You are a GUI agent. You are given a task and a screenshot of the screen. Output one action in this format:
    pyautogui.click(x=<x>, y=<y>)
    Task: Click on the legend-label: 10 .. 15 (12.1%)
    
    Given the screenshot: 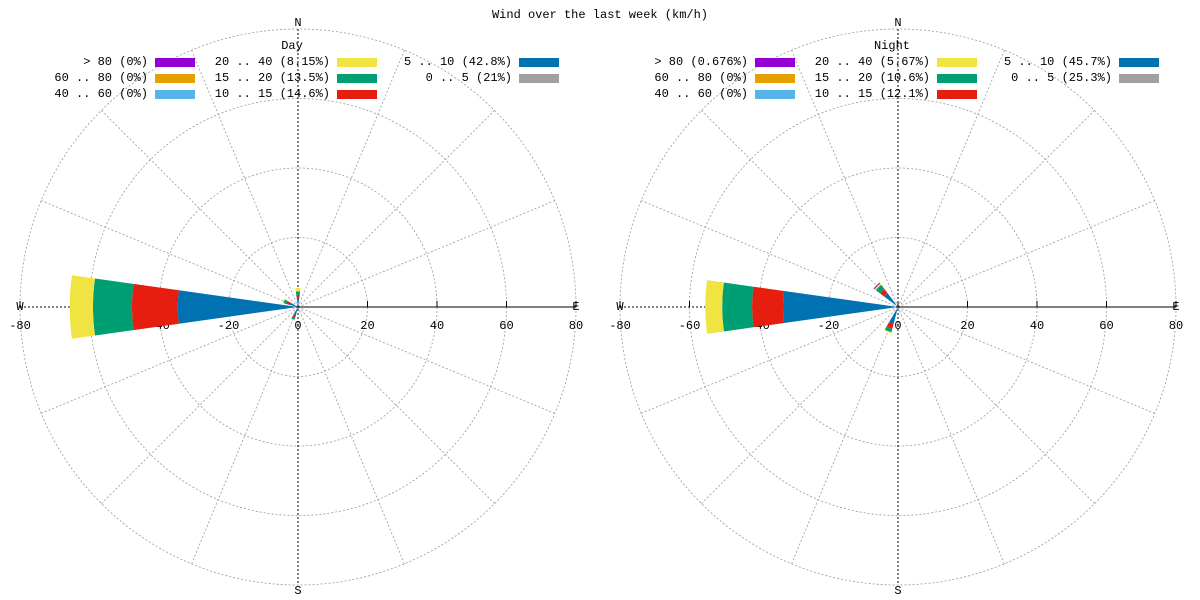 What is the action you would take?
    pyautogui.click(x=872, y=94)
    